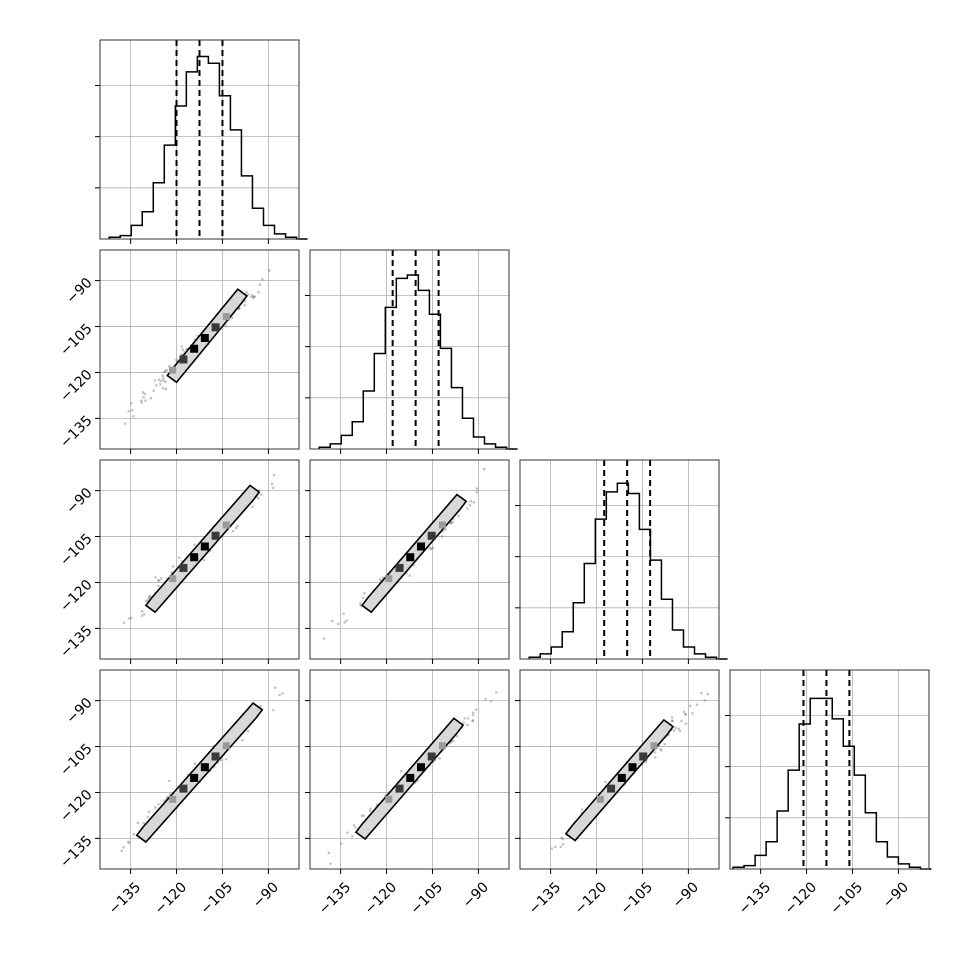 This screenshot has height=970, width=970. What do you see at coordinates (409, 349) in the screenshot?
I see `hist-2-frame` at bounding box center [409, 349].